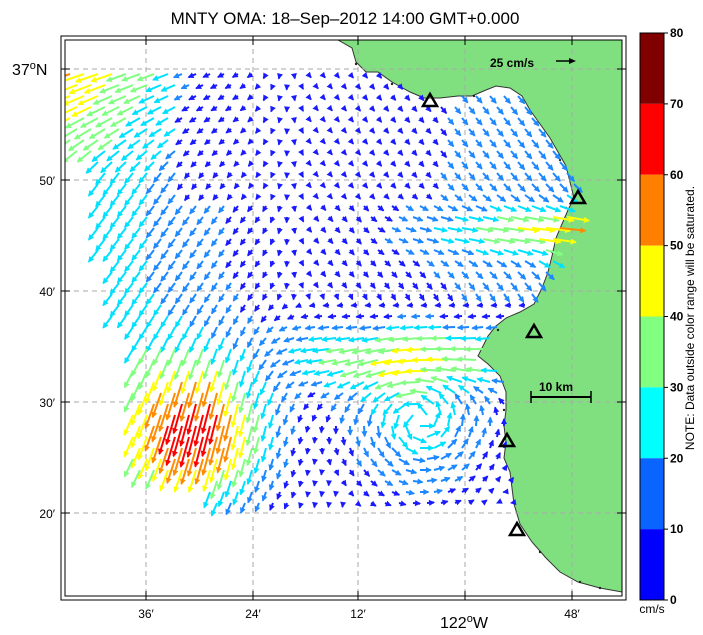 This screenshot has height=635, width=703. I want to click on lon-tick-48: 48′, so click(572, 614).